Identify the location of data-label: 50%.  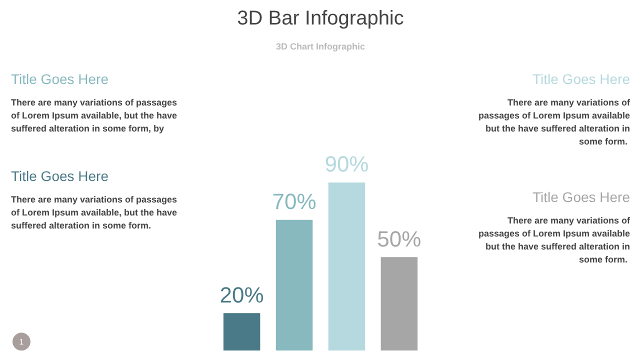
(399, 239).